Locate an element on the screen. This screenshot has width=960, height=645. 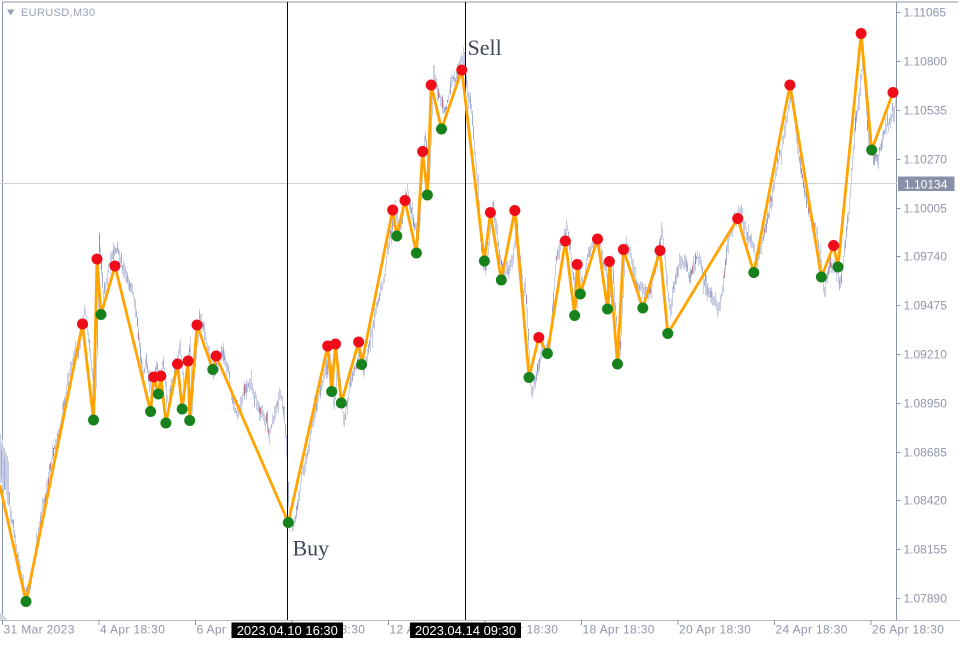
svg-text: 1.10134 is located at coordinates (926, 184).